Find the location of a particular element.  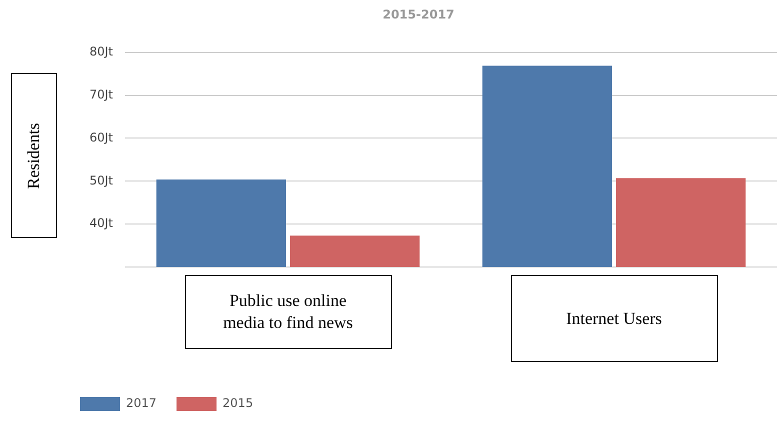

y-tick-label: 40Jt is located at coordinates (101, 223).